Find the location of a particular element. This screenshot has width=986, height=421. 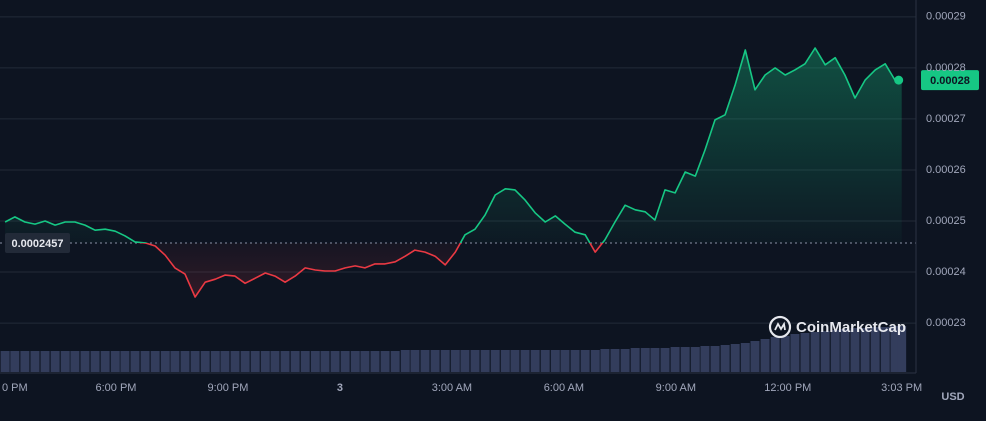

baseline-box is located at coordinates (37, 242).